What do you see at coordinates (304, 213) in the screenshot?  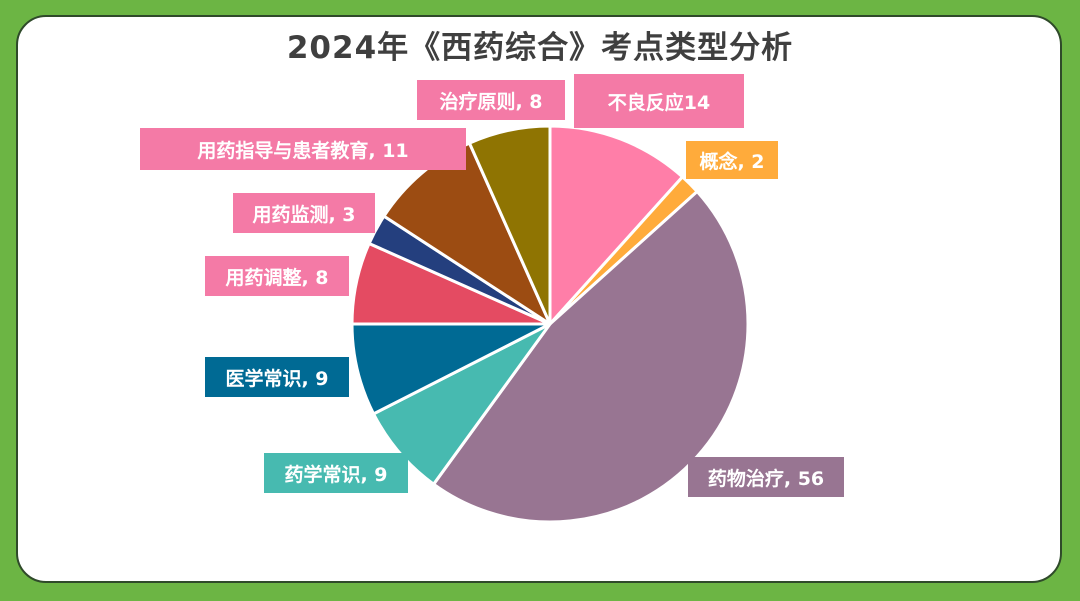 I see `slice-label-6: 用药监测, 3` at bounding box center [304, 213].